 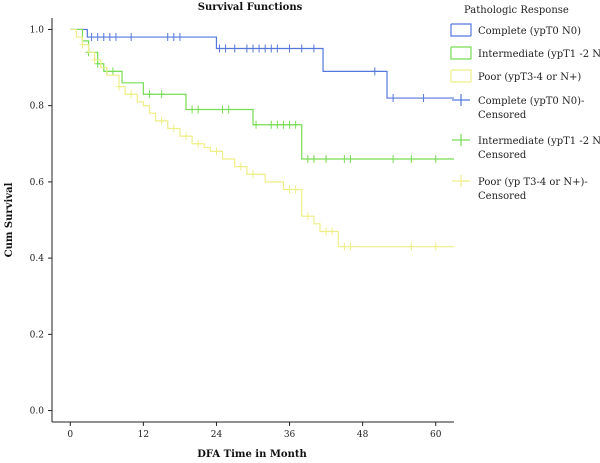 What do you see at coordinates (533, 189) in the screenshot?
I see `legend-label: Poor (yp T3-4 or N+)-Censored` at bounding box center [533, 189].